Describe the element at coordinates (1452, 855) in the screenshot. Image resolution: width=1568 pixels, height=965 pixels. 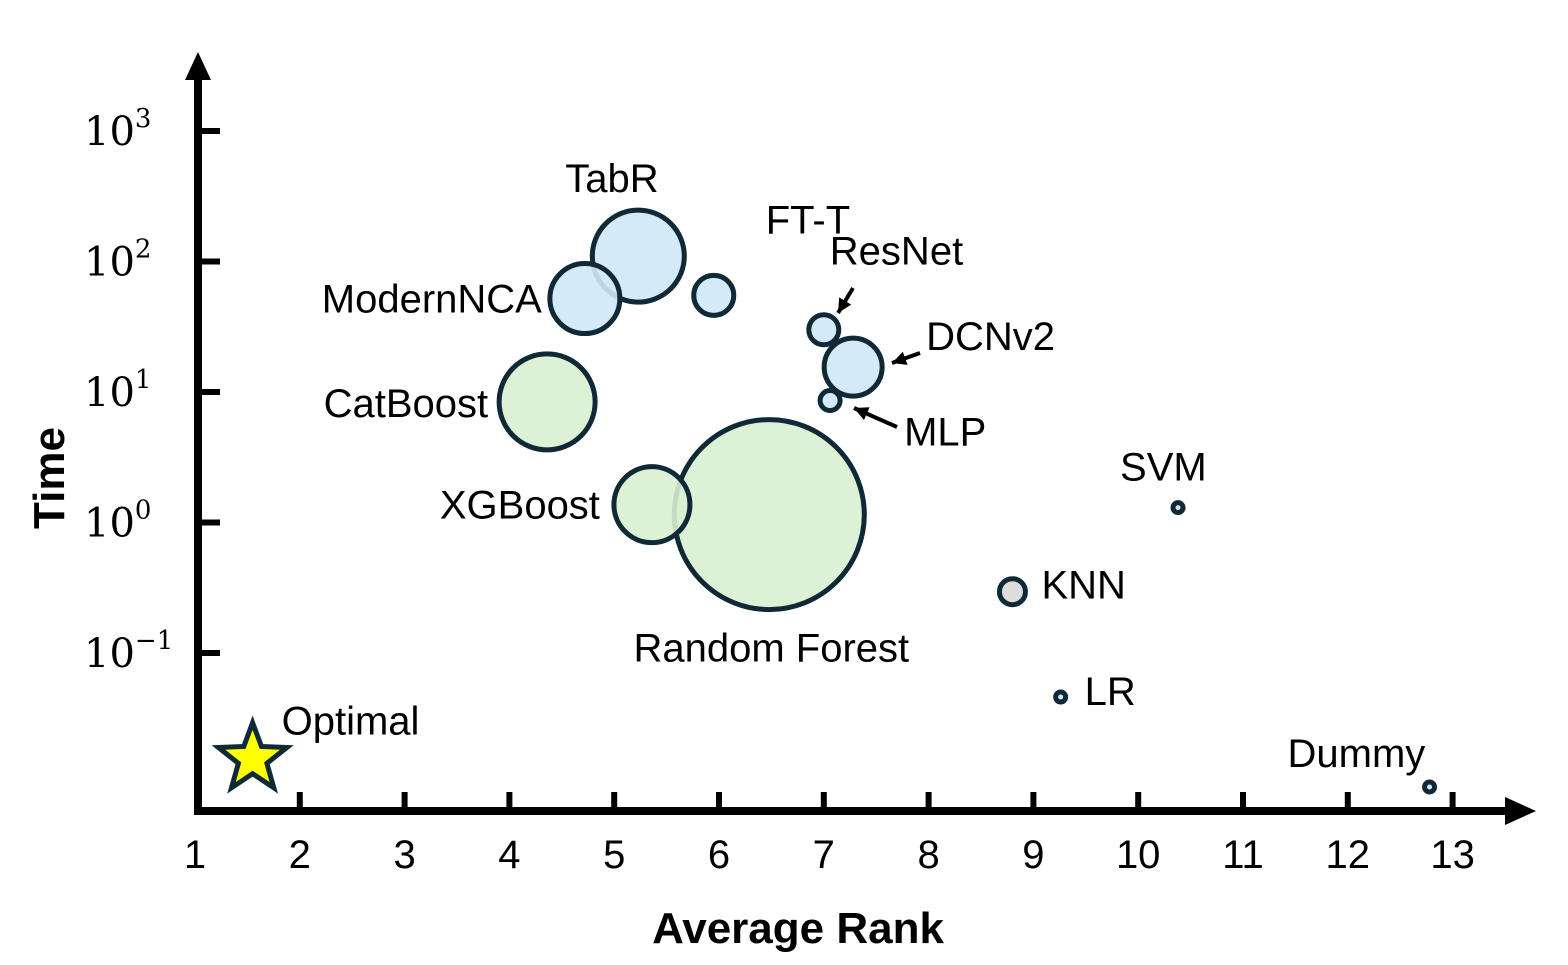
I see `x-tick-label: 13` at that location.